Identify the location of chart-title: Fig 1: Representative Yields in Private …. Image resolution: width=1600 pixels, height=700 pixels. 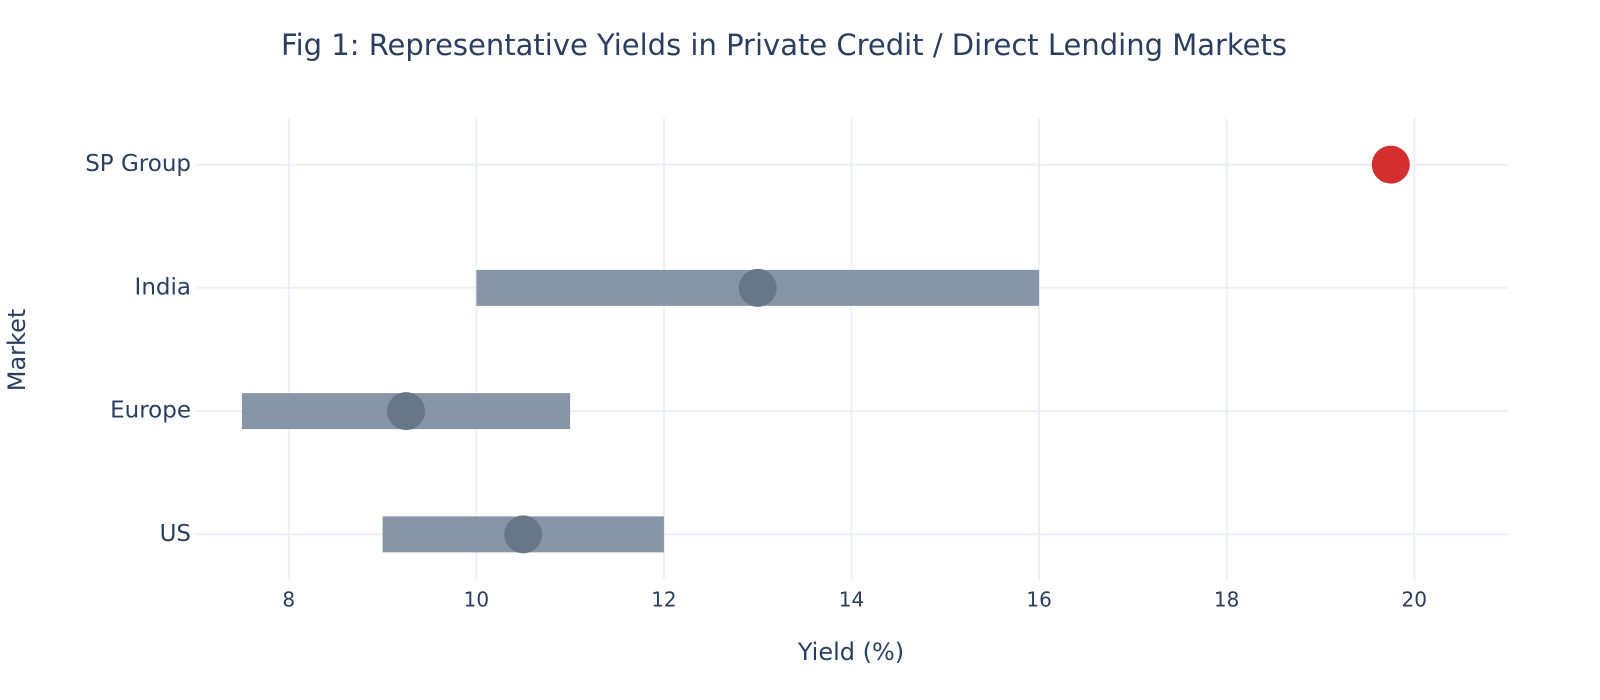
(784, 45).